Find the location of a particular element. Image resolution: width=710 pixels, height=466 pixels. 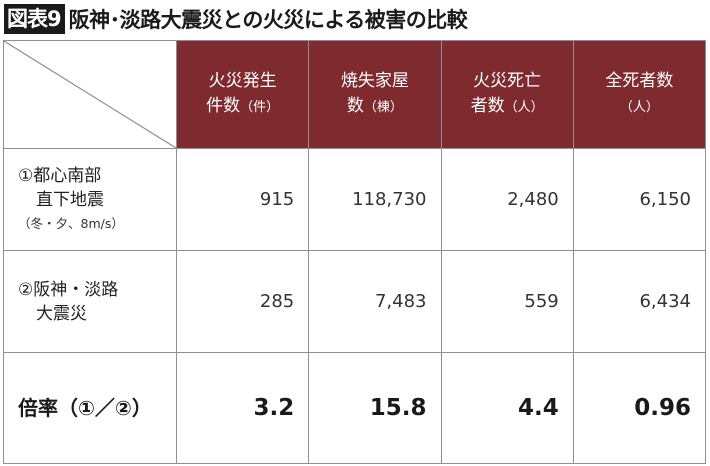

column-header-word: 者数 is located at coordinates (487, 106).